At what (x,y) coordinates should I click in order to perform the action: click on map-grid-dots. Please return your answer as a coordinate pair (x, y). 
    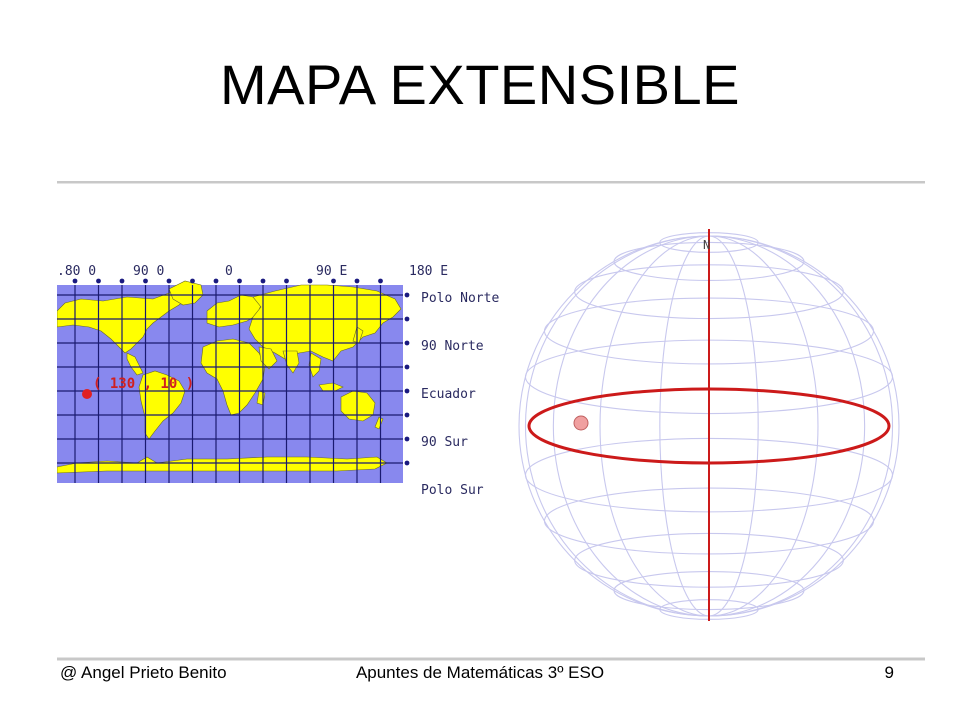
    Looking at the image, I should click on (241, 372).